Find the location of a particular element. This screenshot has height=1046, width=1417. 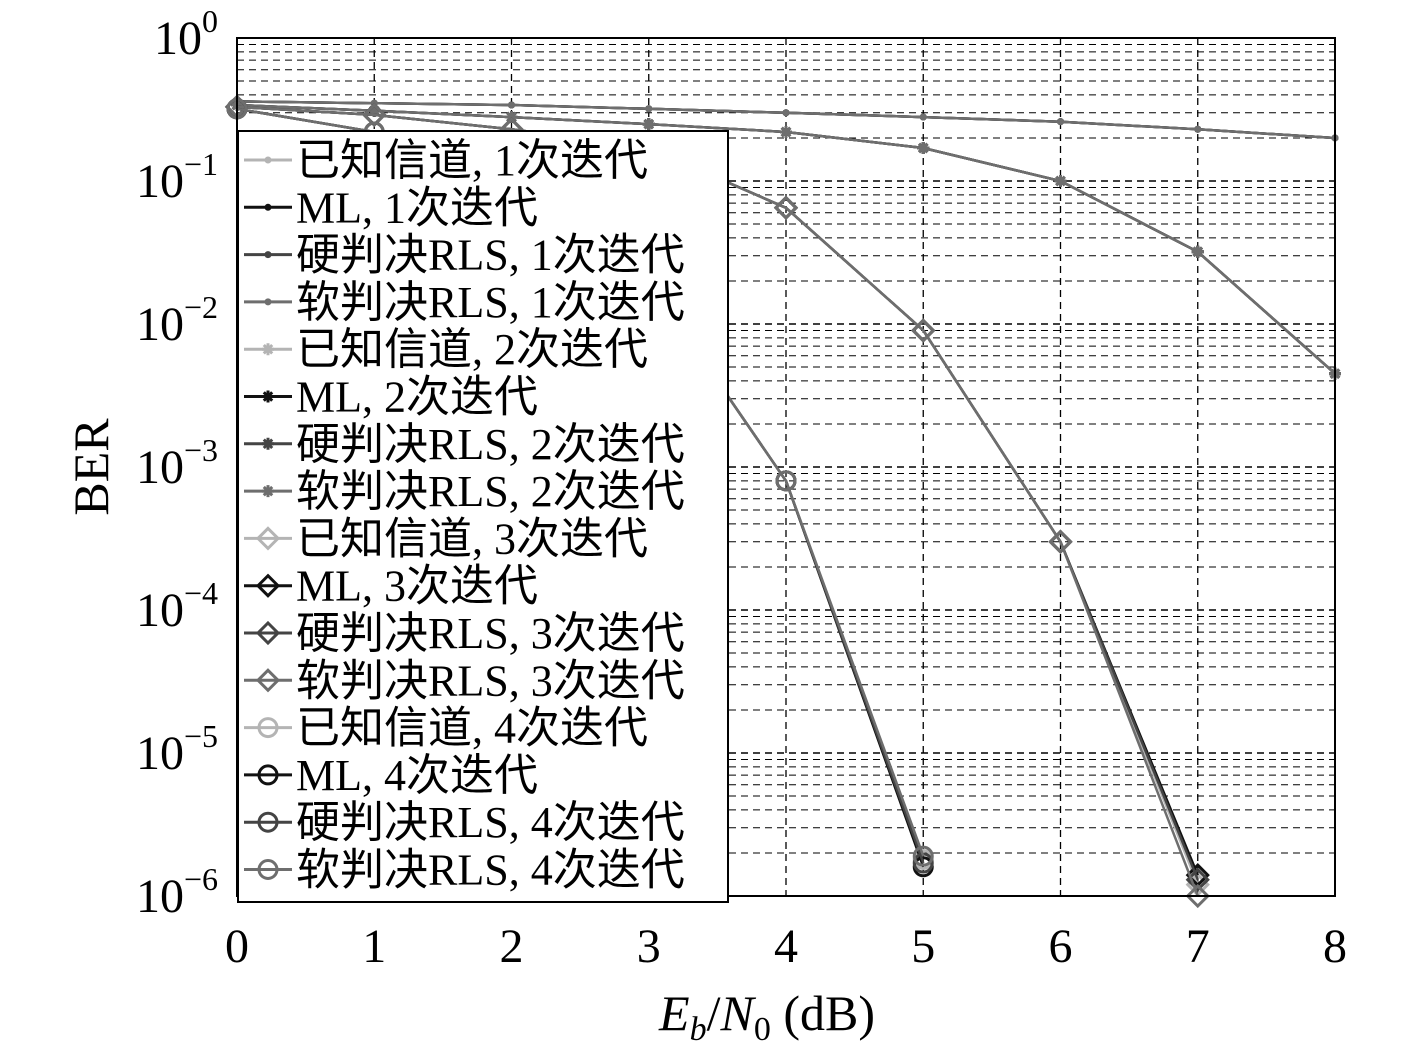

legend-item: 硬判决RLS, 3次迭代 is located at coordinates (464, 633).